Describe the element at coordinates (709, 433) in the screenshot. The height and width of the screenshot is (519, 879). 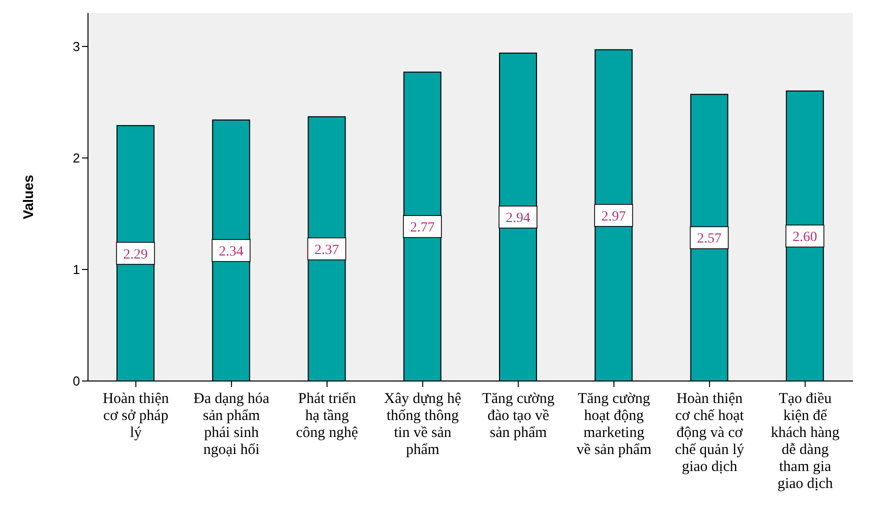
I see `x-tick-label: Hoàn thiện cơ chế hoạt động và cơ chế quản lý giao dịch` at that location.